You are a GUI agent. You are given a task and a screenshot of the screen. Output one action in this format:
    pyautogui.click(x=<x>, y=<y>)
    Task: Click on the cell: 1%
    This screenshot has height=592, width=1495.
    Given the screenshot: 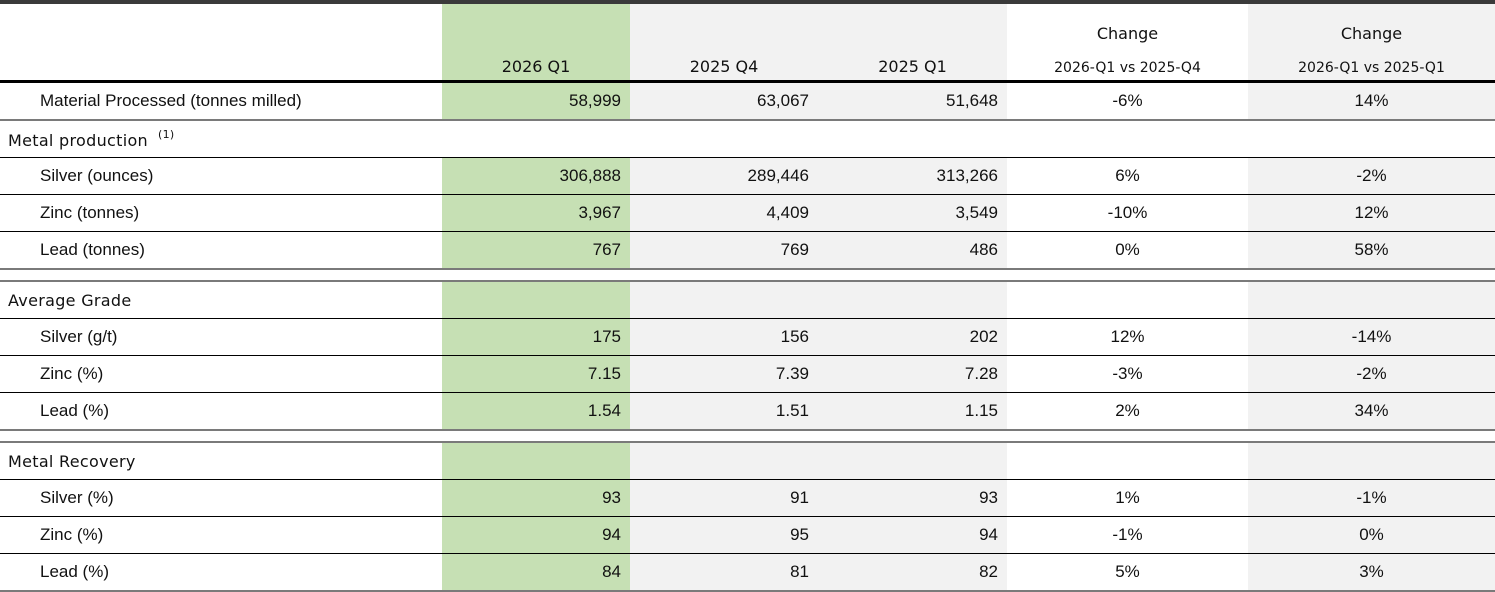 What is the action you would take?
    pyautogui.click(x=1127, y=498)
    